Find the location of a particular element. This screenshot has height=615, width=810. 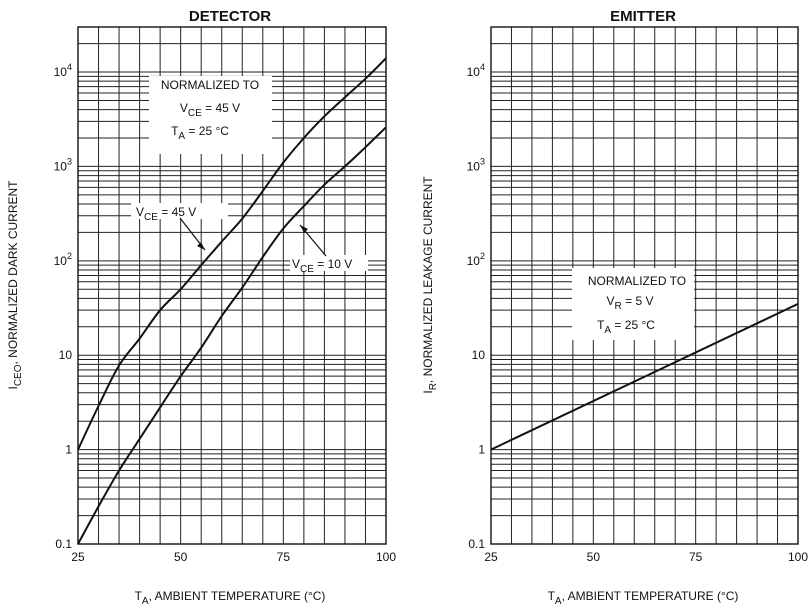

chart-title: DETECTOR is located at coordinates (230, 16).